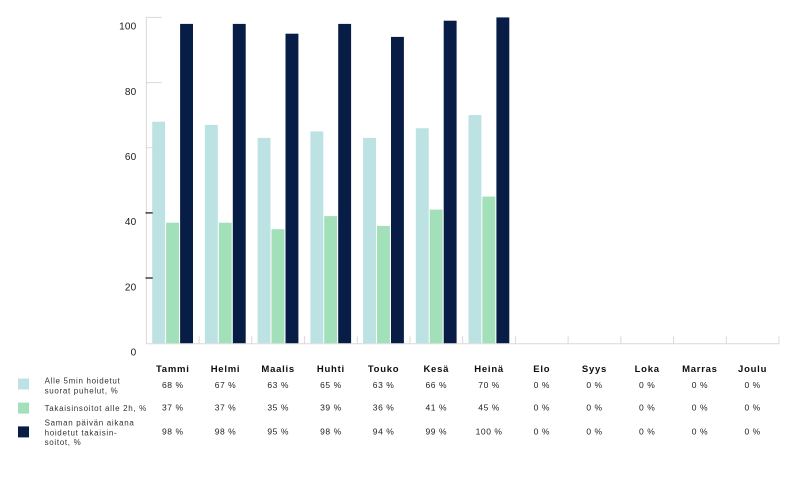 Image resolution: width=795 pixels, height=482 pixels. I want to click on svg-text: Tammi, so click(173, 369).